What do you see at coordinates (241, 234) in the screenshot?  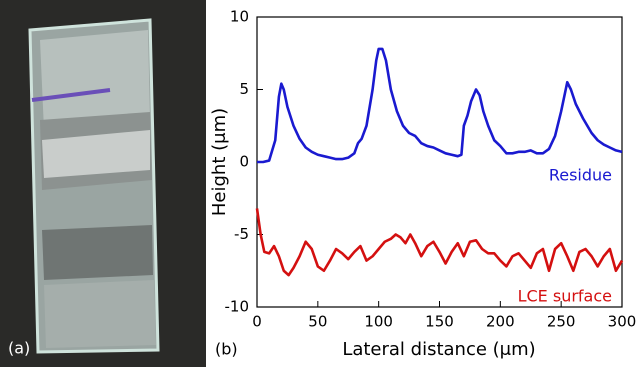 I see `y-tick-label: -5` at bounding box center [241, 234].